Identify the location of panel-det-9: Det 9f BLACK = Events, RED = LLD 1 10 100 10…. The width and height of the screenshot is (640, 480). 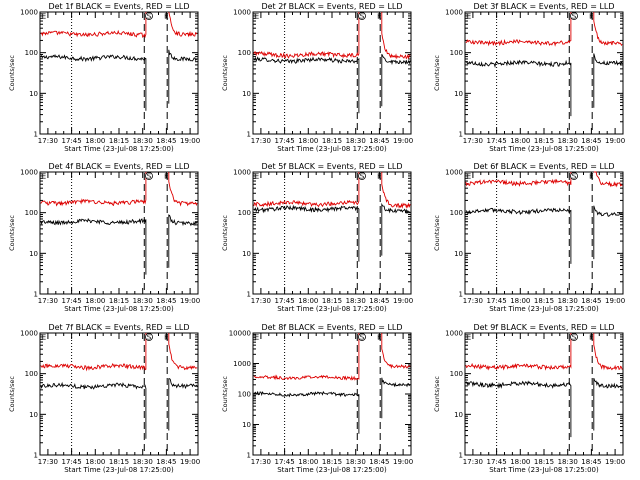
(529, 398).